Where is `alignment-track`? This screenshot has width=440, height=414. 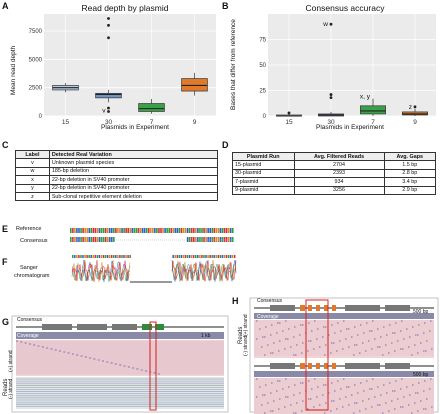 alignment-track is located at coordinates (152, 235).